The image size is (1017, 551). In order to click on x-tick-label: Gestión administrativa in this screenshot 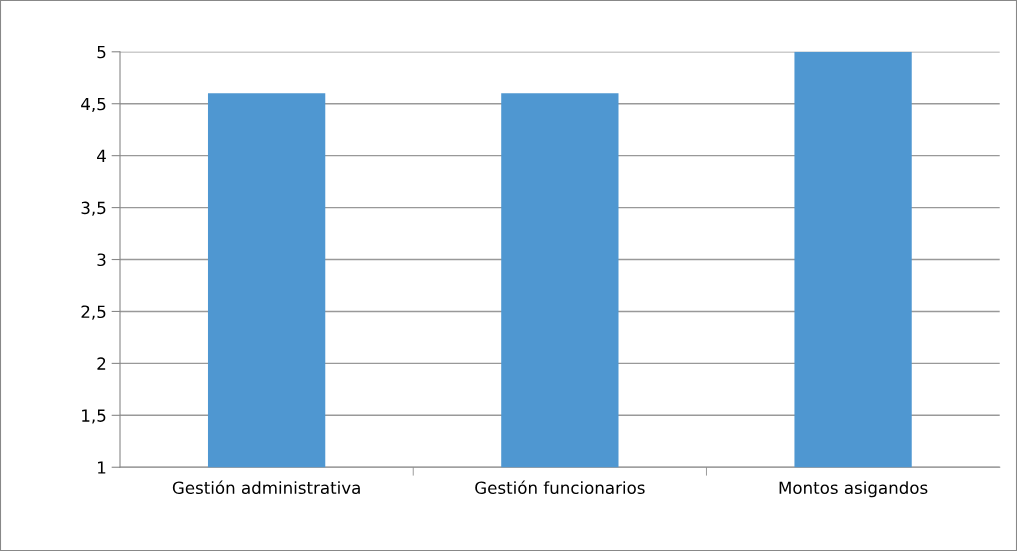, I will do `click(266, 487)`.